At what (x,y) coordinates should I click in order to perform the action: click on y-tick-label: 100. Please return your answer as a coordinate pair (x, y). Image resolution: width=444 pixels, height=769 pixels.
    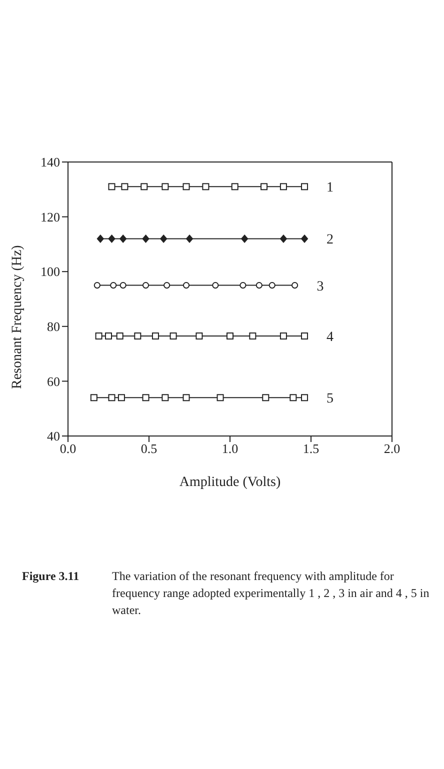
    Looking at the image, I should click on (50, 272).